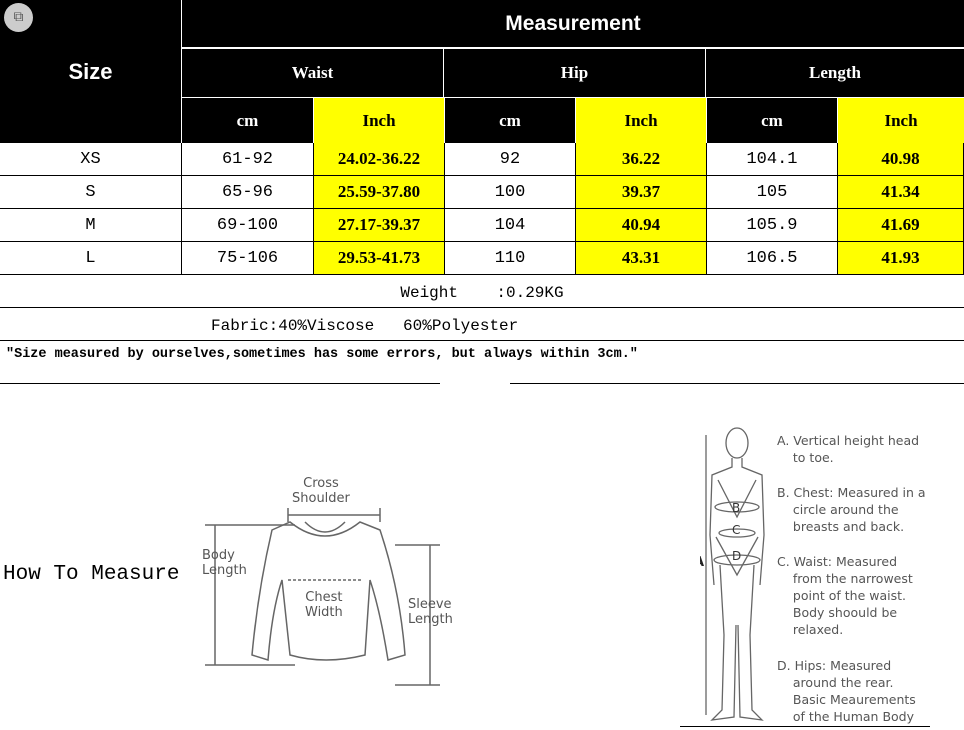  I want to click on body-length-label: Body Length, so click(224, 563).